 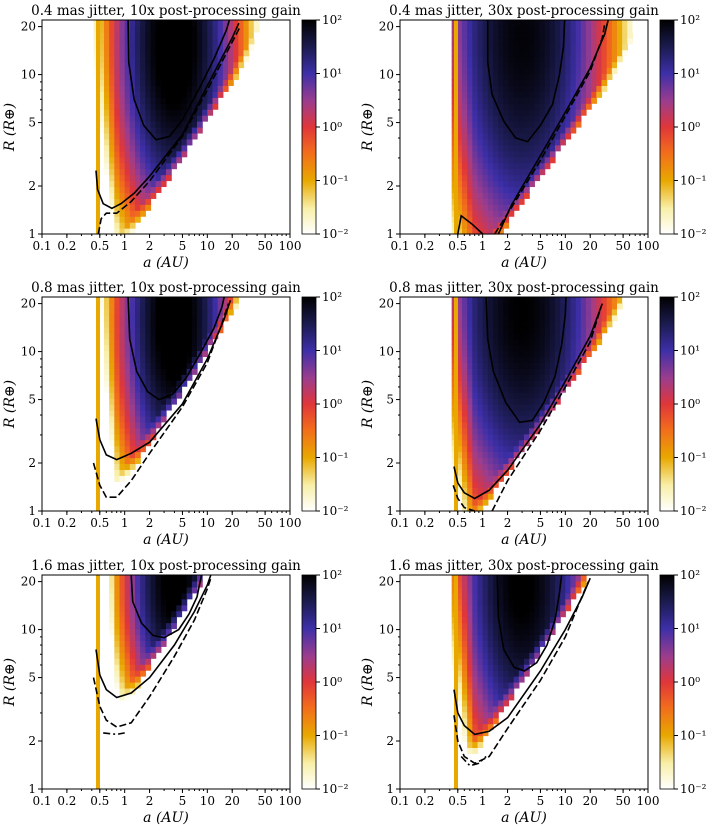 What do you see at coordinates (166, 540) in the screenshot?
I see `x-axis-label: a (AU)` at bounding box center [166, 540].